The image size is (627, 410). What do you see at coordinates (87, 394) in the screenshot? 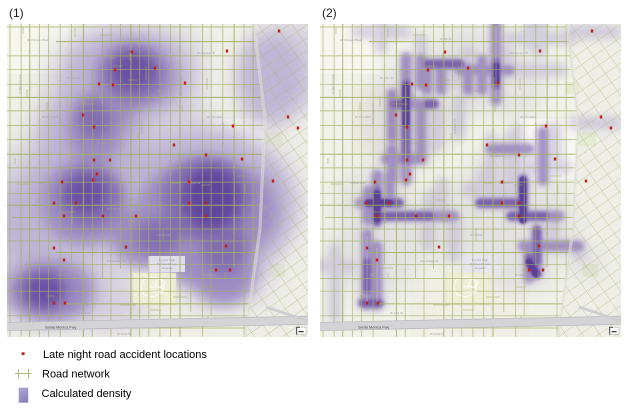
I see `svg-text: Calculated density` at bounding box center [87, 394].